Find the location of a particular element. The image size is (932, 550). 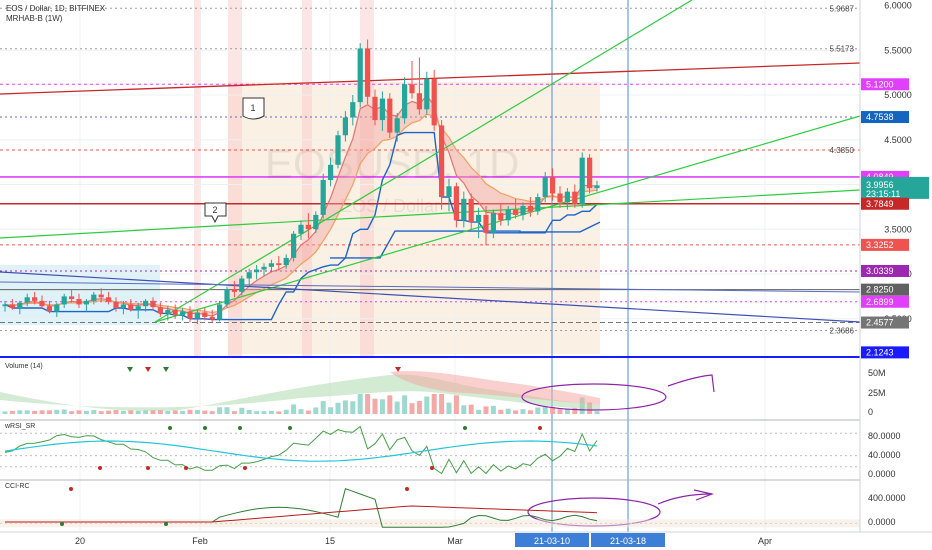

callout-1: 1 is located at coordinates (253, 108).